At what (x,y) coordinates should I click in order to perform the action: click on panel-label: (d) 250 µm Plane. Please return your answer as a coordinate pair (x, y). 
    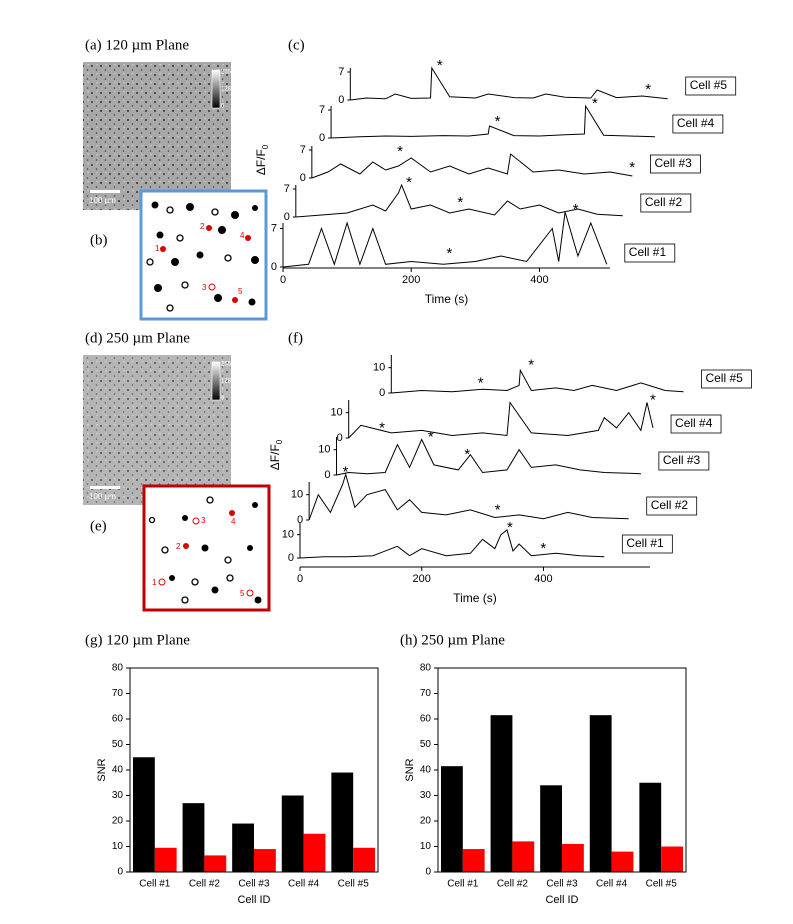
    Looking at the image, I should click on (137, 338).